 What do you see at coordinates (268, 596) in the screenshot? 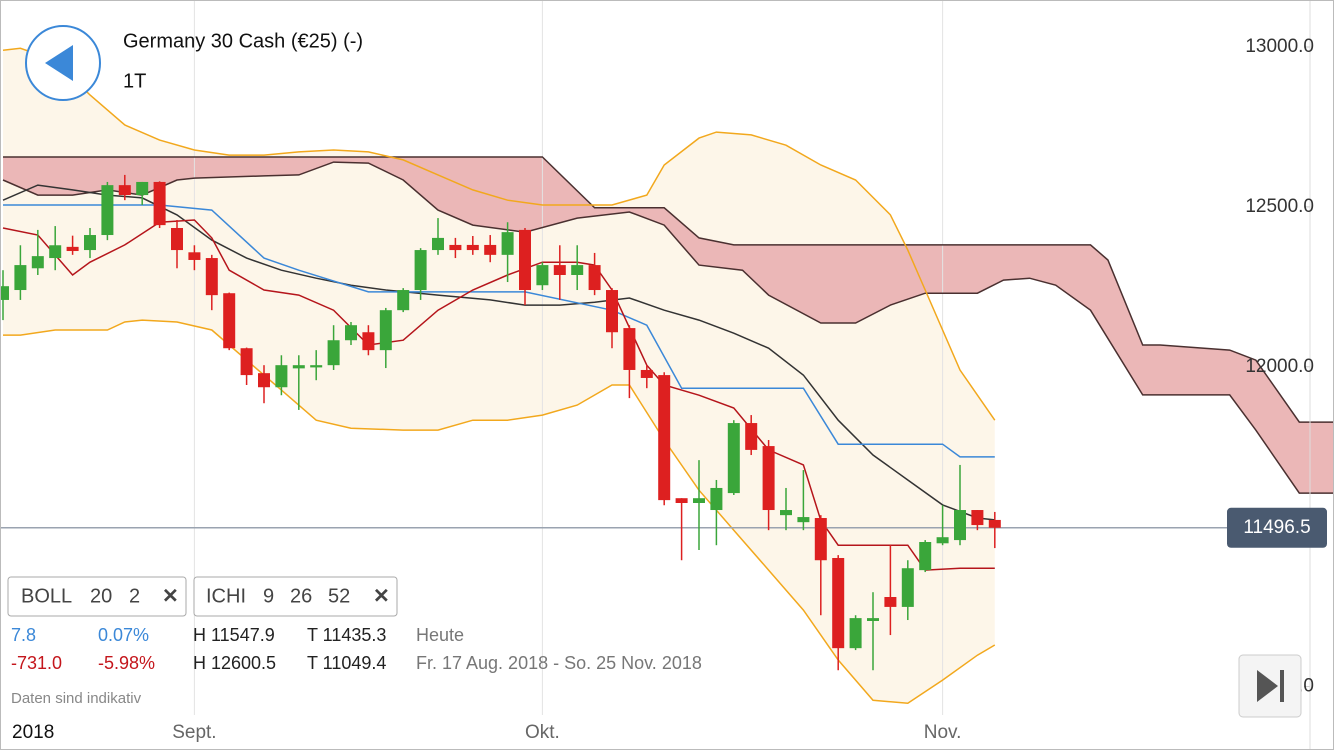
I see `chip-param: 9` at bounding box center [268, 596].